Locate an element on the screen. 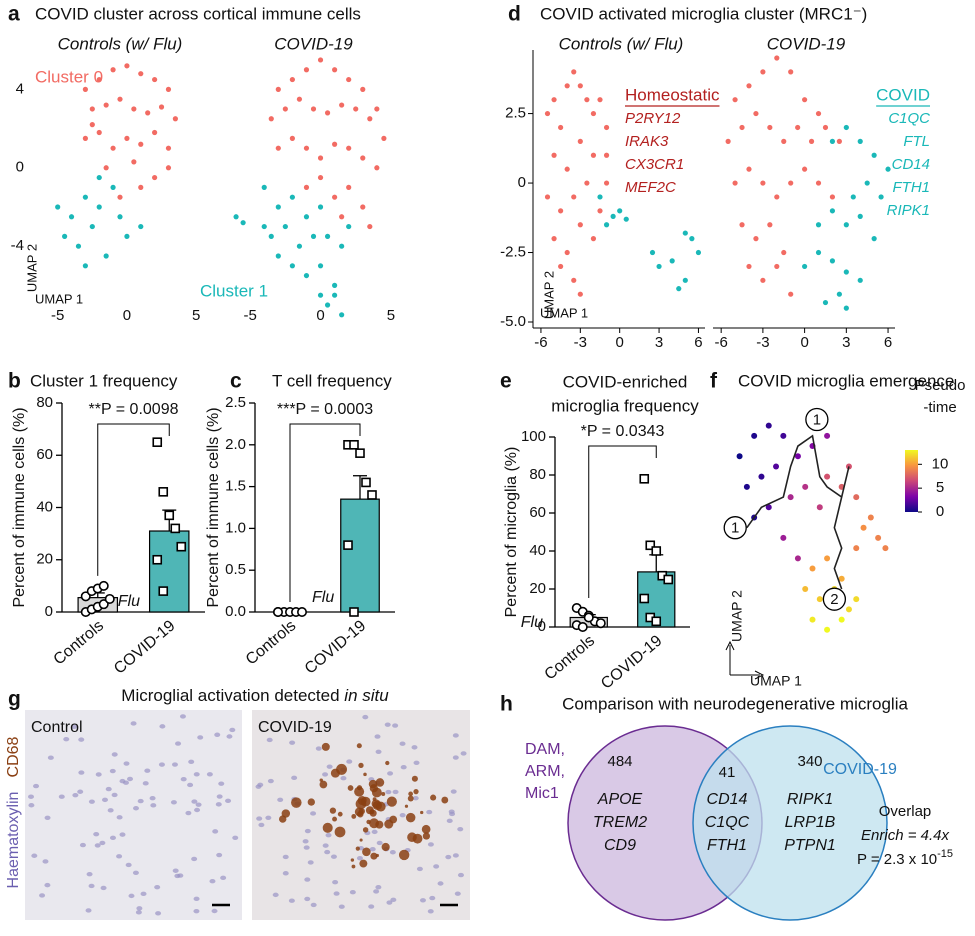 The image size is (975, 936). p-value: **P = 0.0098 is located at coordinates (133, 409).